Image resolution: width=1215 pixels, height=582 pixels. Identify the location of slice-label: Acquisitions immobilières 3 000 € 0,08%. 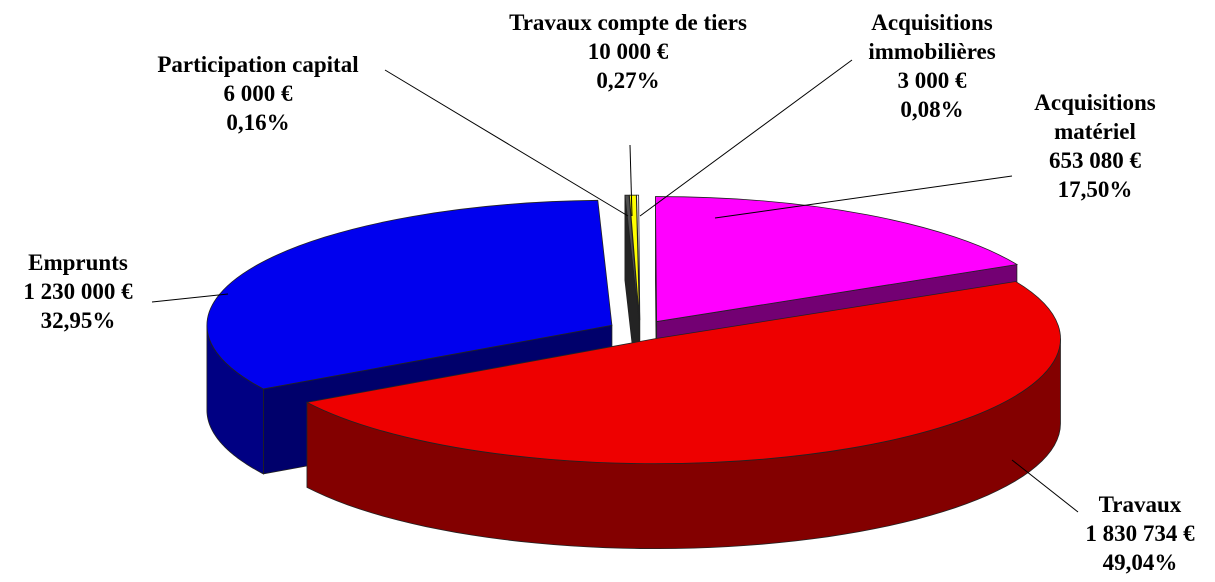
(932, 66).